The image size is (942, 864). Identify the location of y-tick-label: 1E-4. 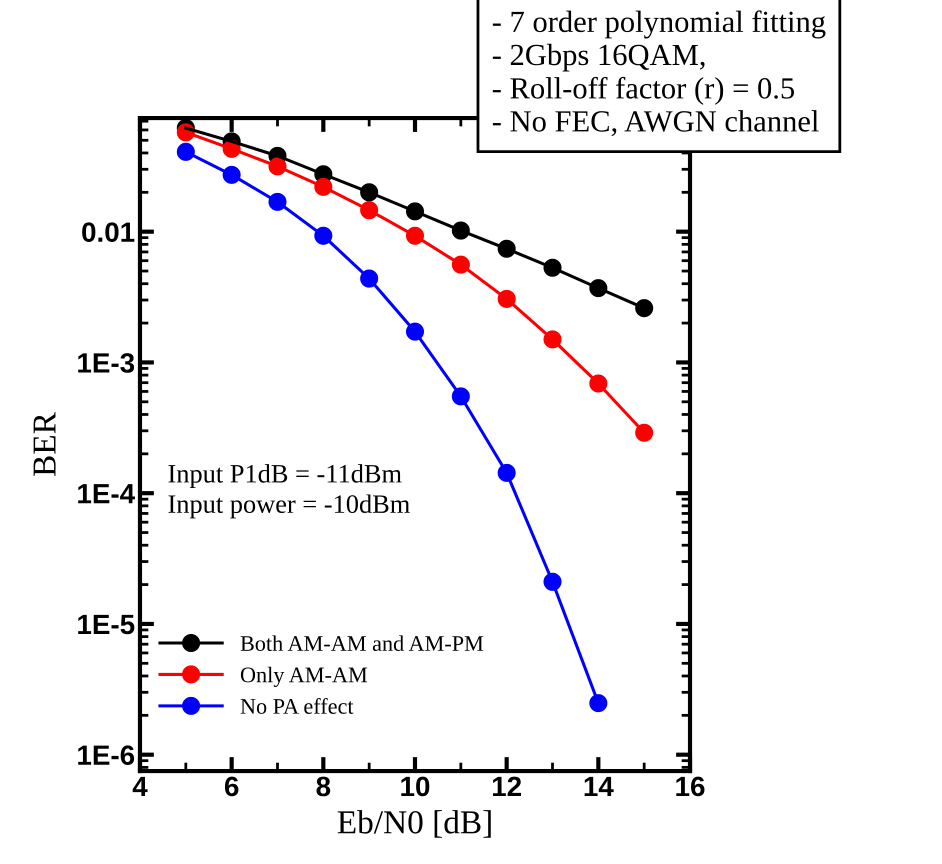
(106, 494).